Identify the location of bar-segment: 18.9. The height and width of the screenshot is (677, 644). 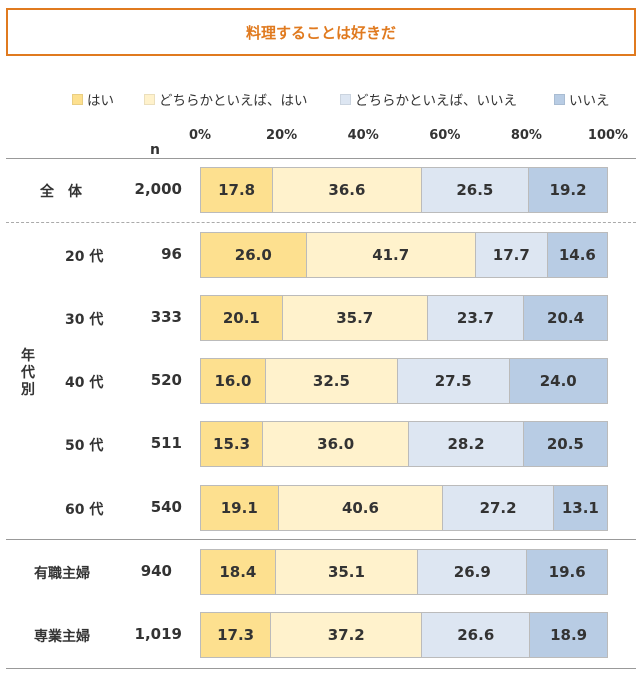
(568, 635).